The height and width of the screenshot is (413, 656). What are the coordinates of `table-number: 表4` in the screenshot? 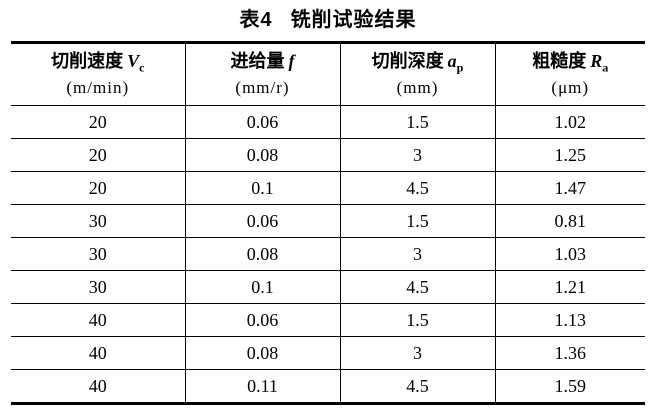 It's located at (256, 20).